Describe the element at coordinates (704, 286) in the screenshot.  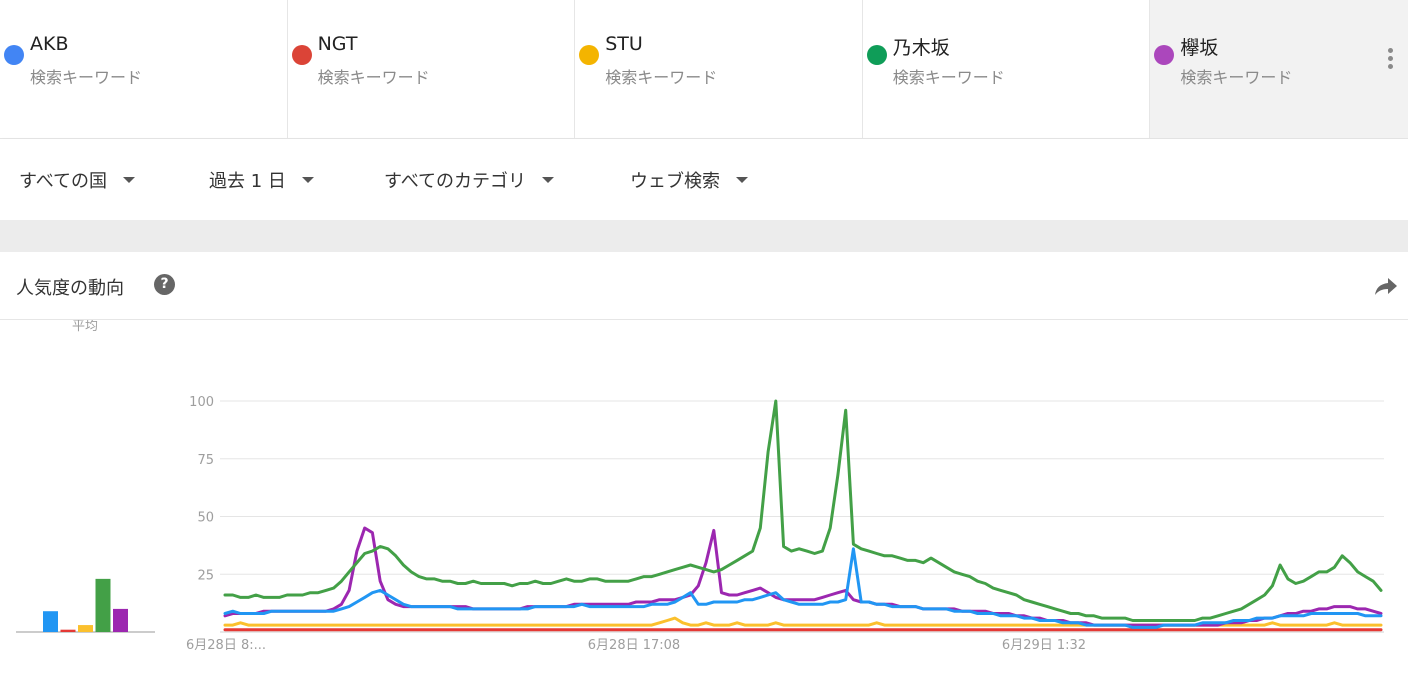
I see `card-header: 人気度の動向 ?` at that location.